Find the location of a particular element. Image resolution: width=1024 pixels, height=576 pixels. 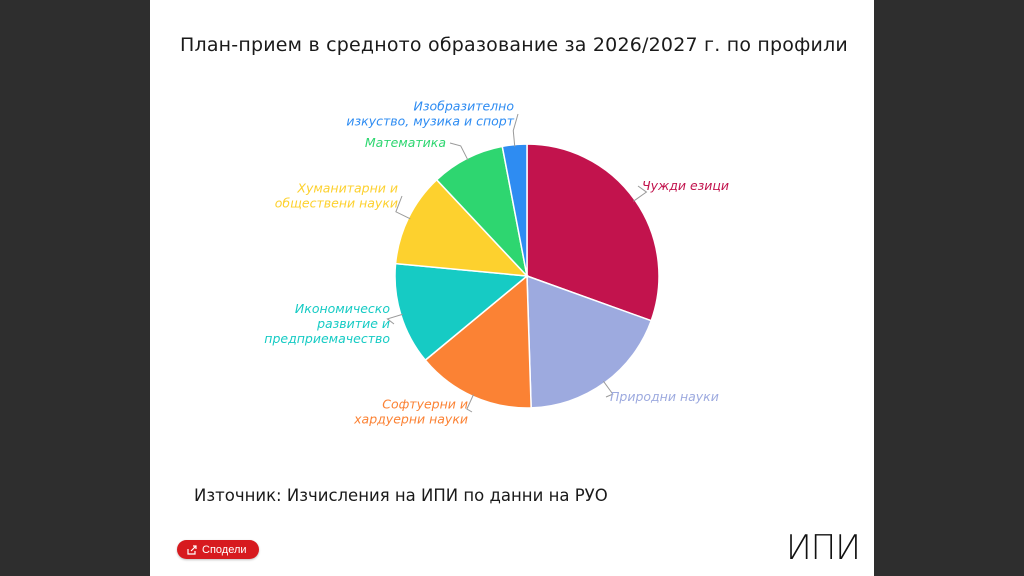

slice-label: Изобразително изкуство, музика и спорт is located at coordinates (430, 114).